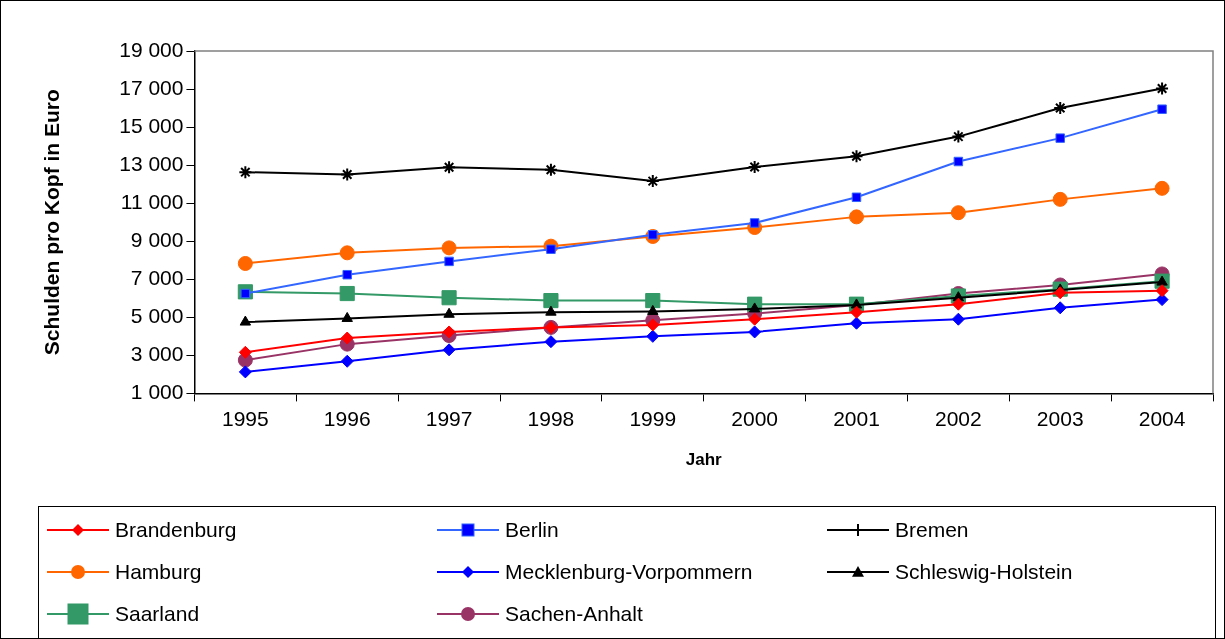  Describe the element at coordinates (157, 614) in the screenshot. I see `legend-label: Saarland` at that location.